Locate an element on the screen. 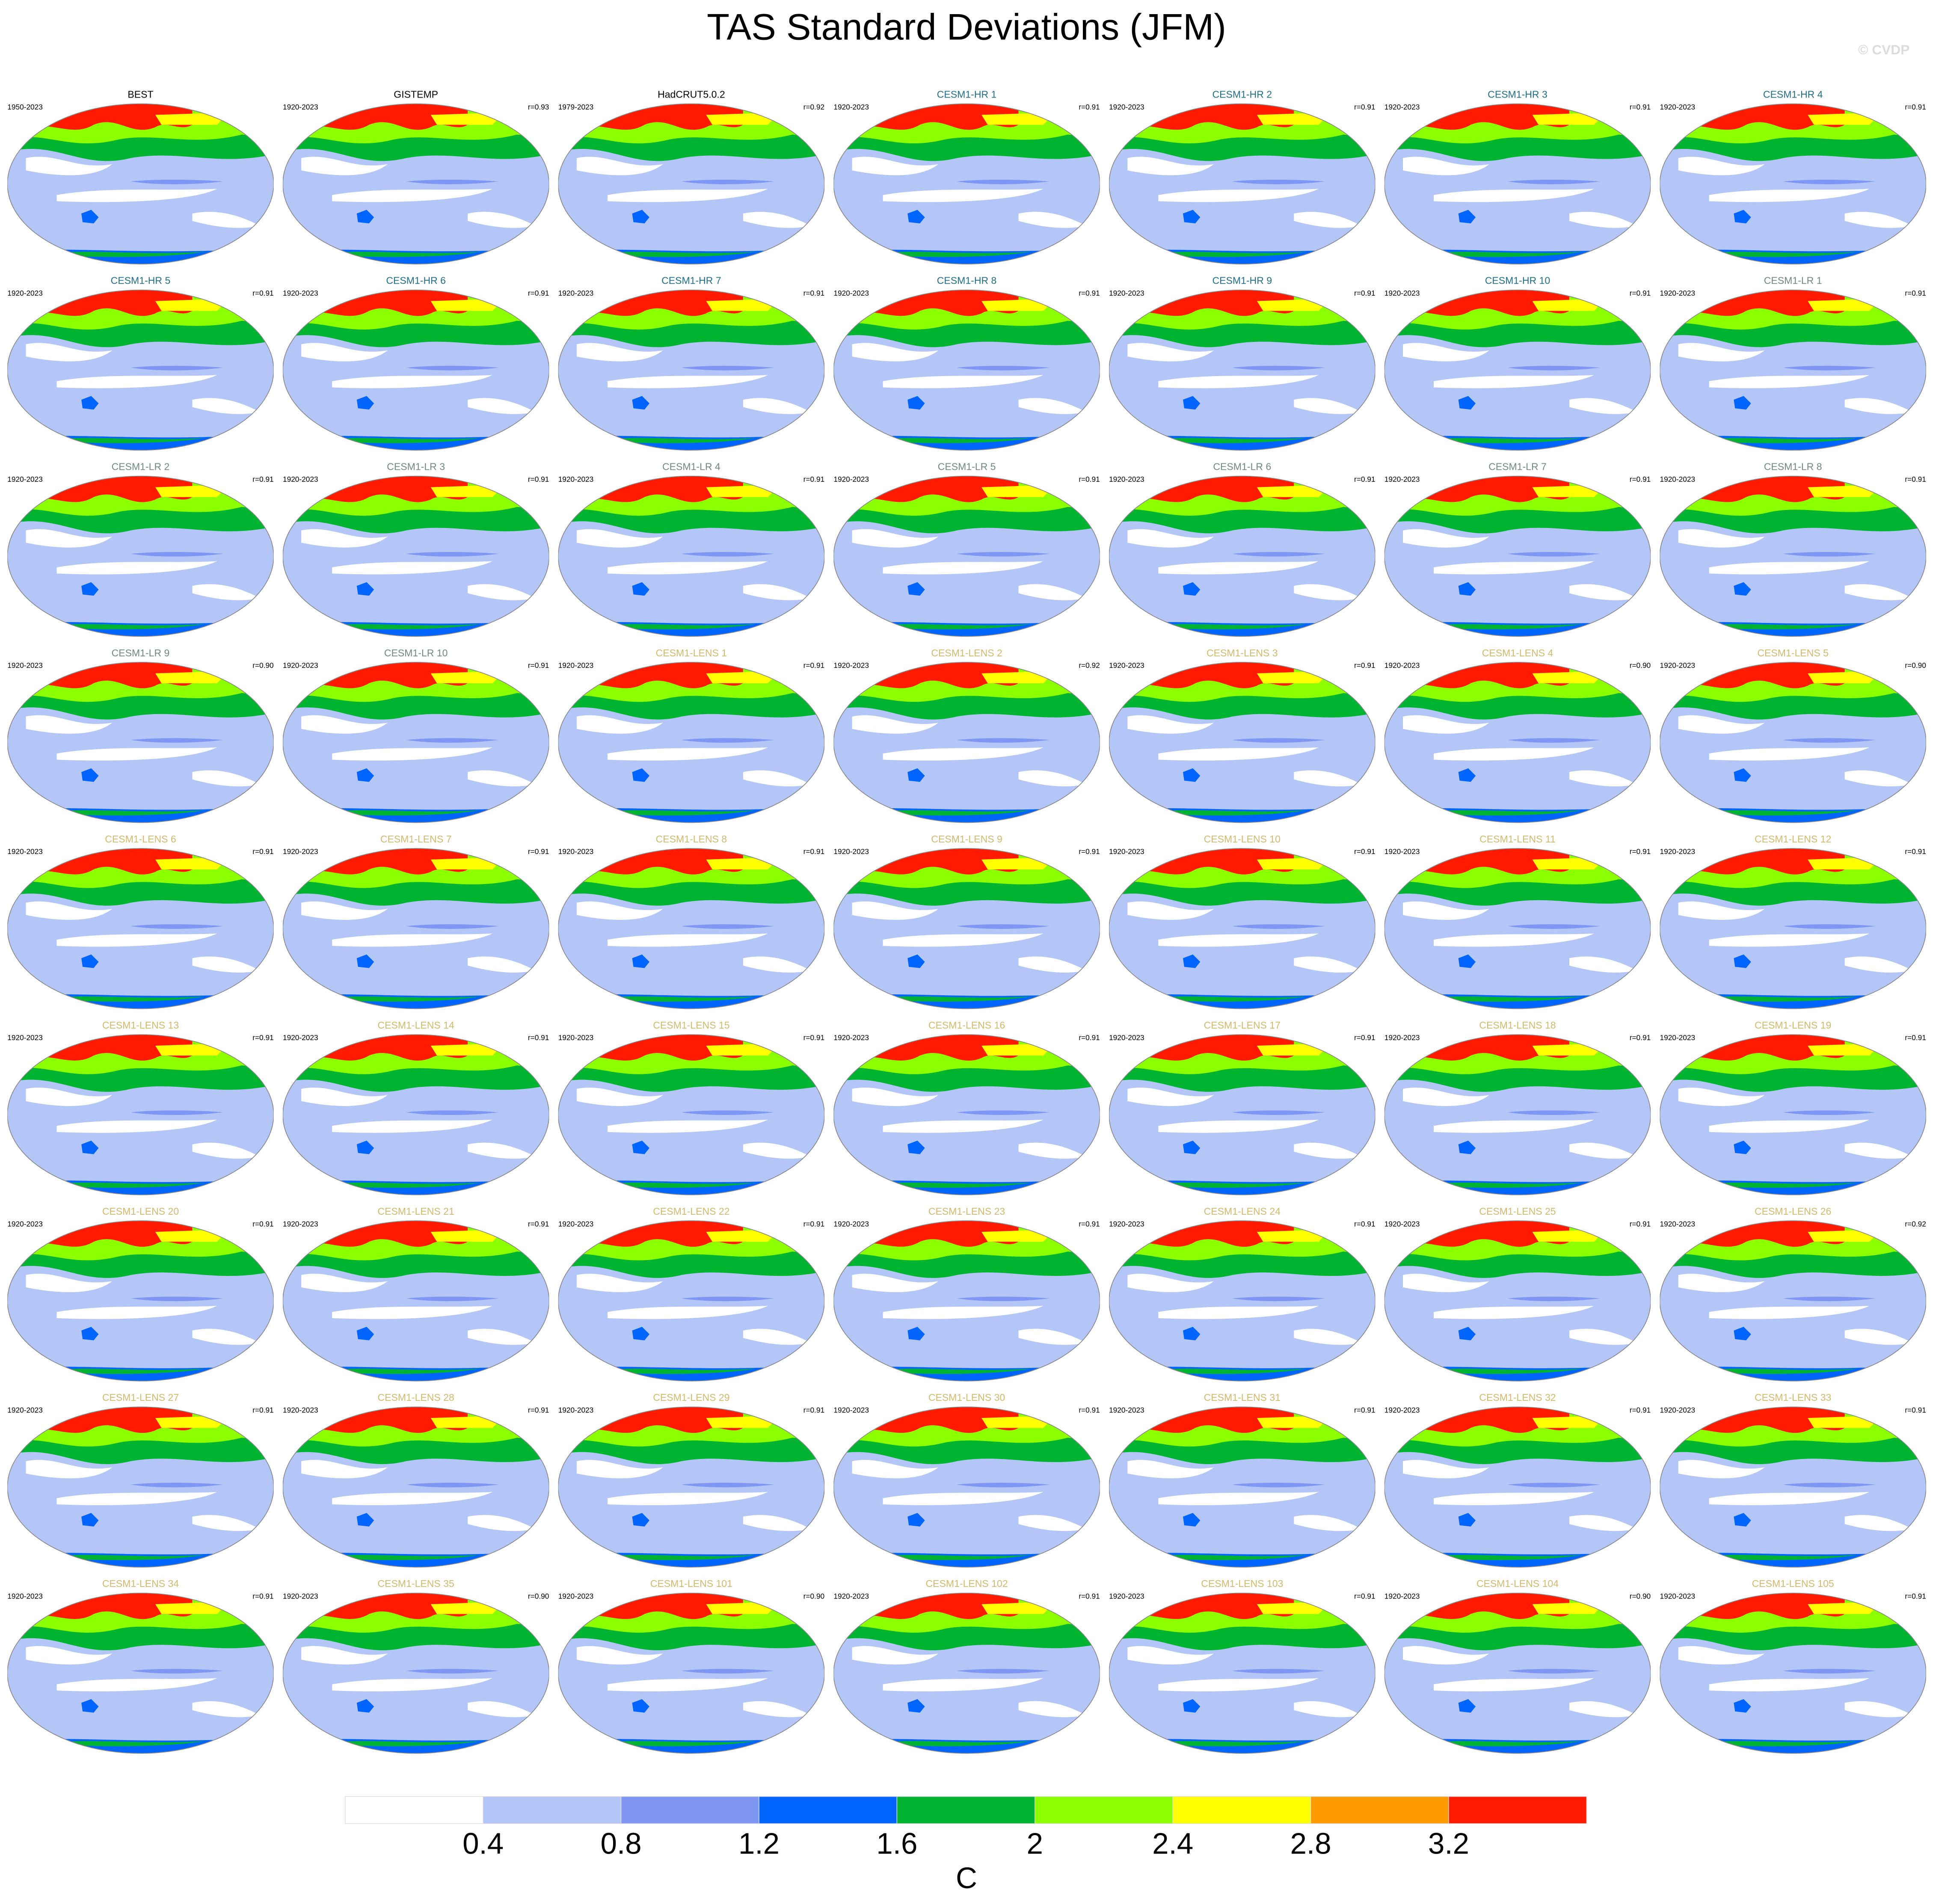 The image size is (1933, 1904). panel-title: CESM1-LENS 13 is located at coordinates (140, 1025).